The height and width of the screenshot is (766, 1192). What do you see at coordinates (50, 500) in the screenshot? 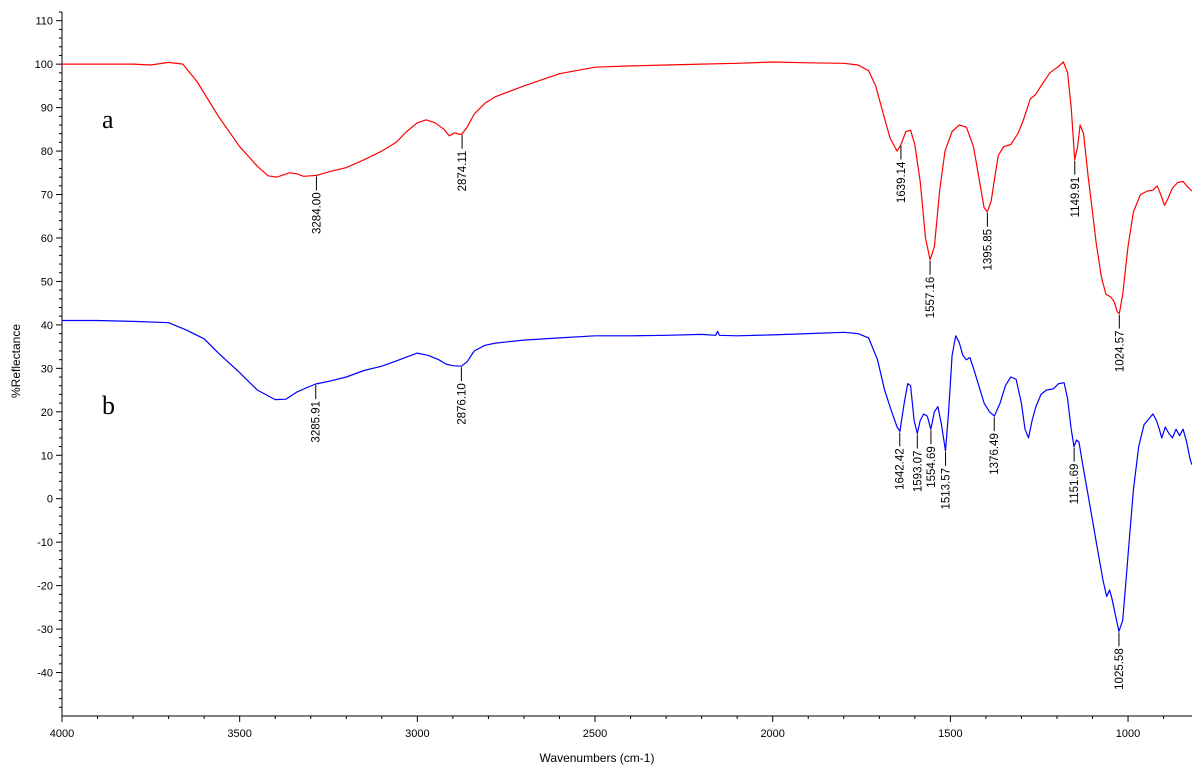
I see `y-tick-label: 0` at bounding box center [50, 500].